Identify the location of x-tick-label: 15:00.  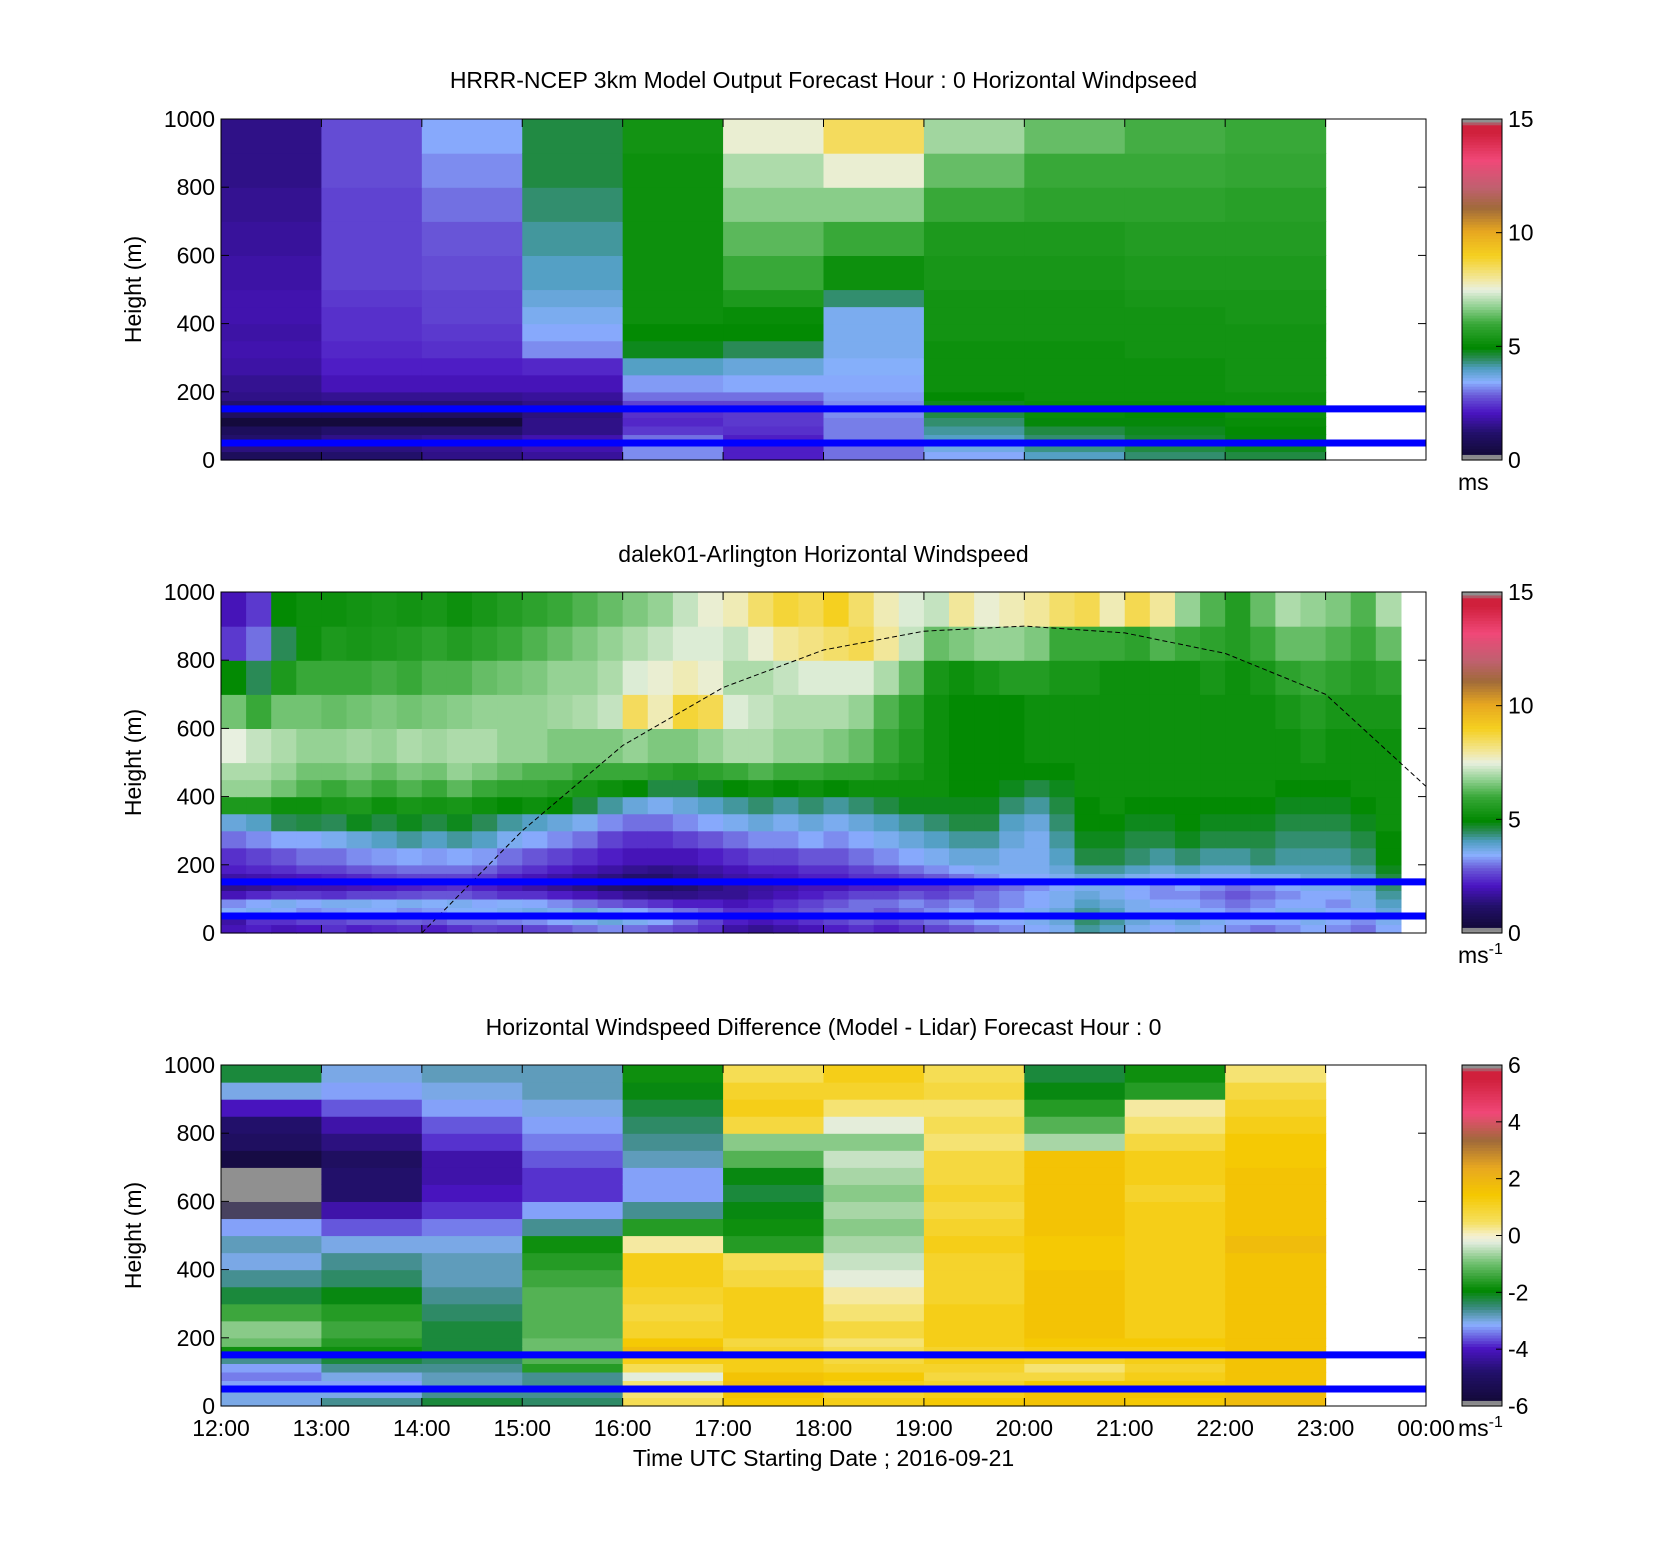
(522, 1428).